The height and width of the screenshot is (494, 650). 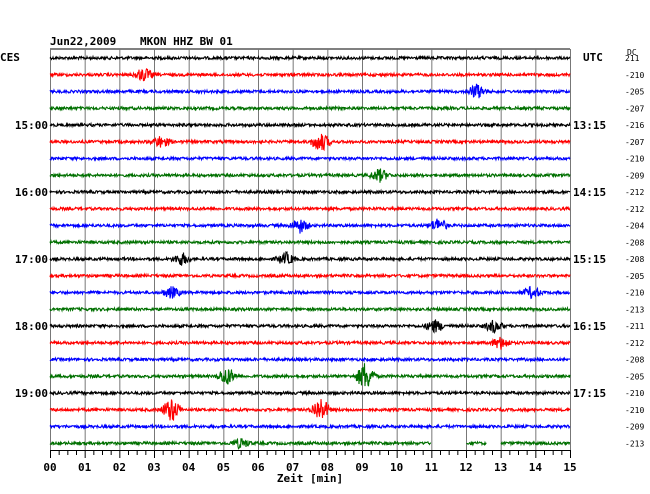 I want to click on x-tick-label: 15, so click(x=569, y=467).